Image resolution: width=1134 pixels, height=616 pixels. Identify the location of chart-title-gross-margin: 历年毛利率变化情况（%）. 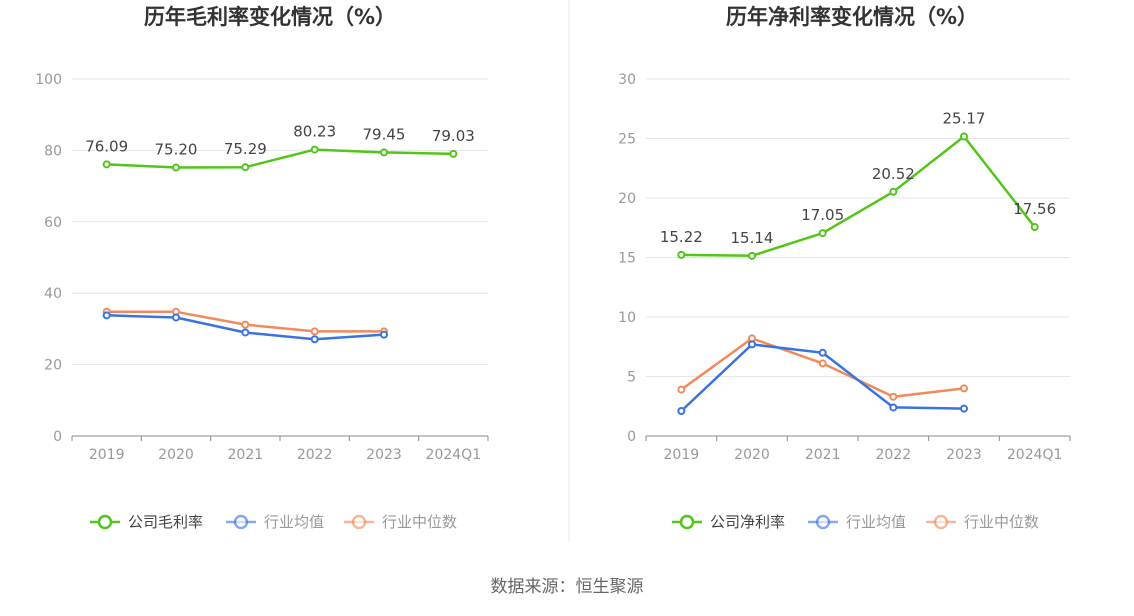
(270, 17).